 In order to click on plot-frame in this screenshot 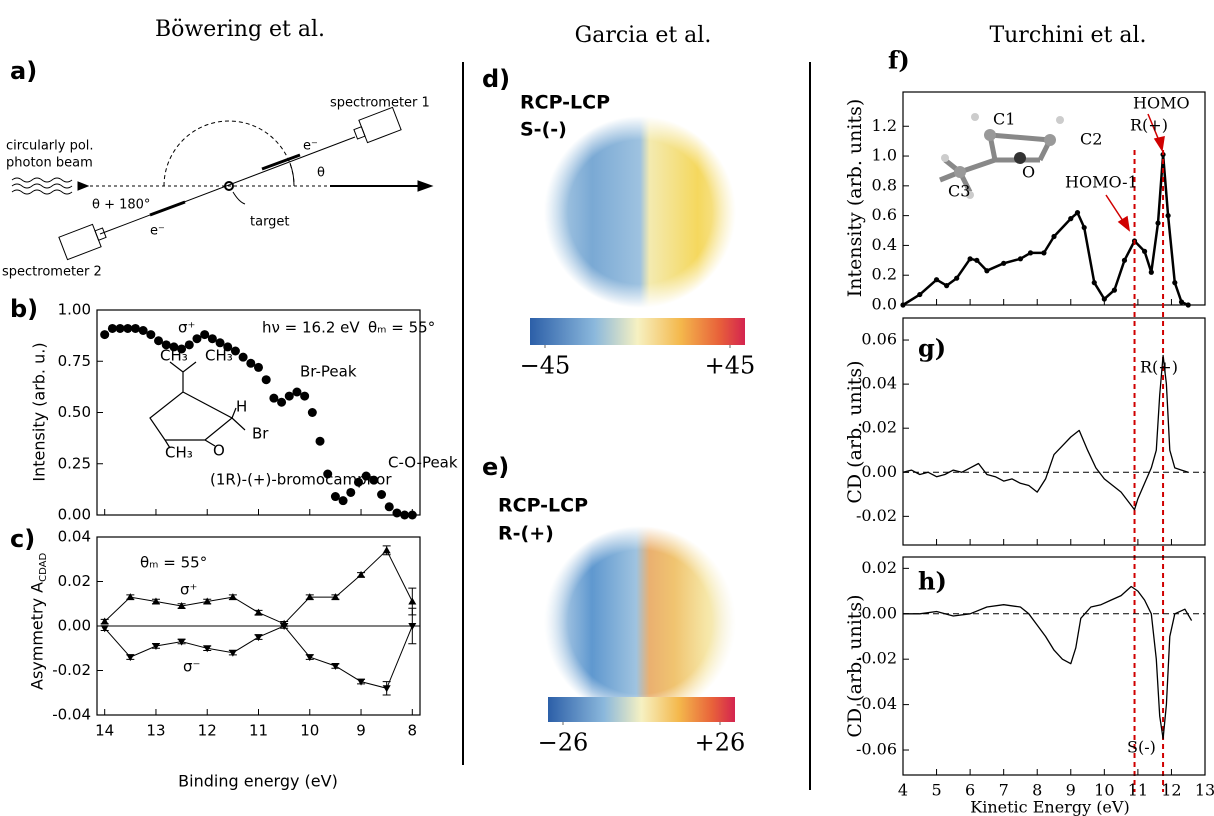, I will do `click(1054, 198)`.